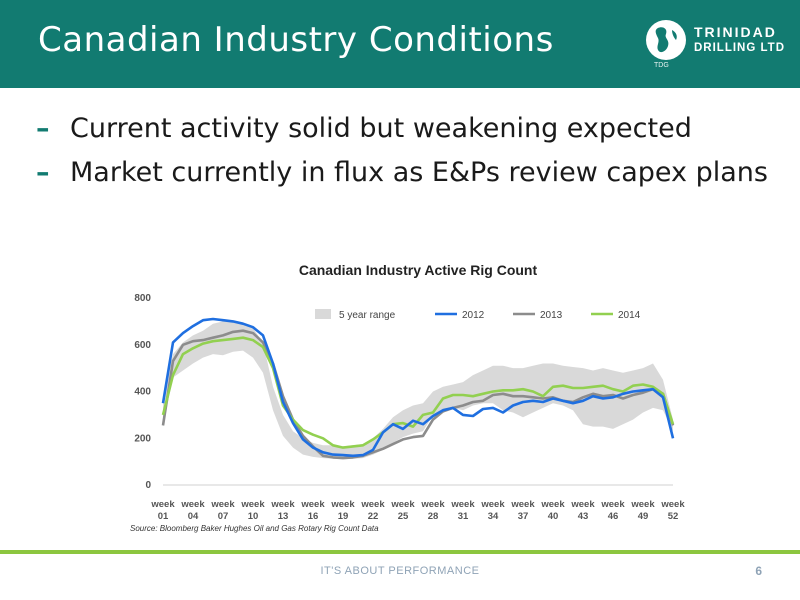 The height and width of the screenshot is (600, 800). I want to click on slide-title: Canadian Industry Conditions, so click(296, 40).